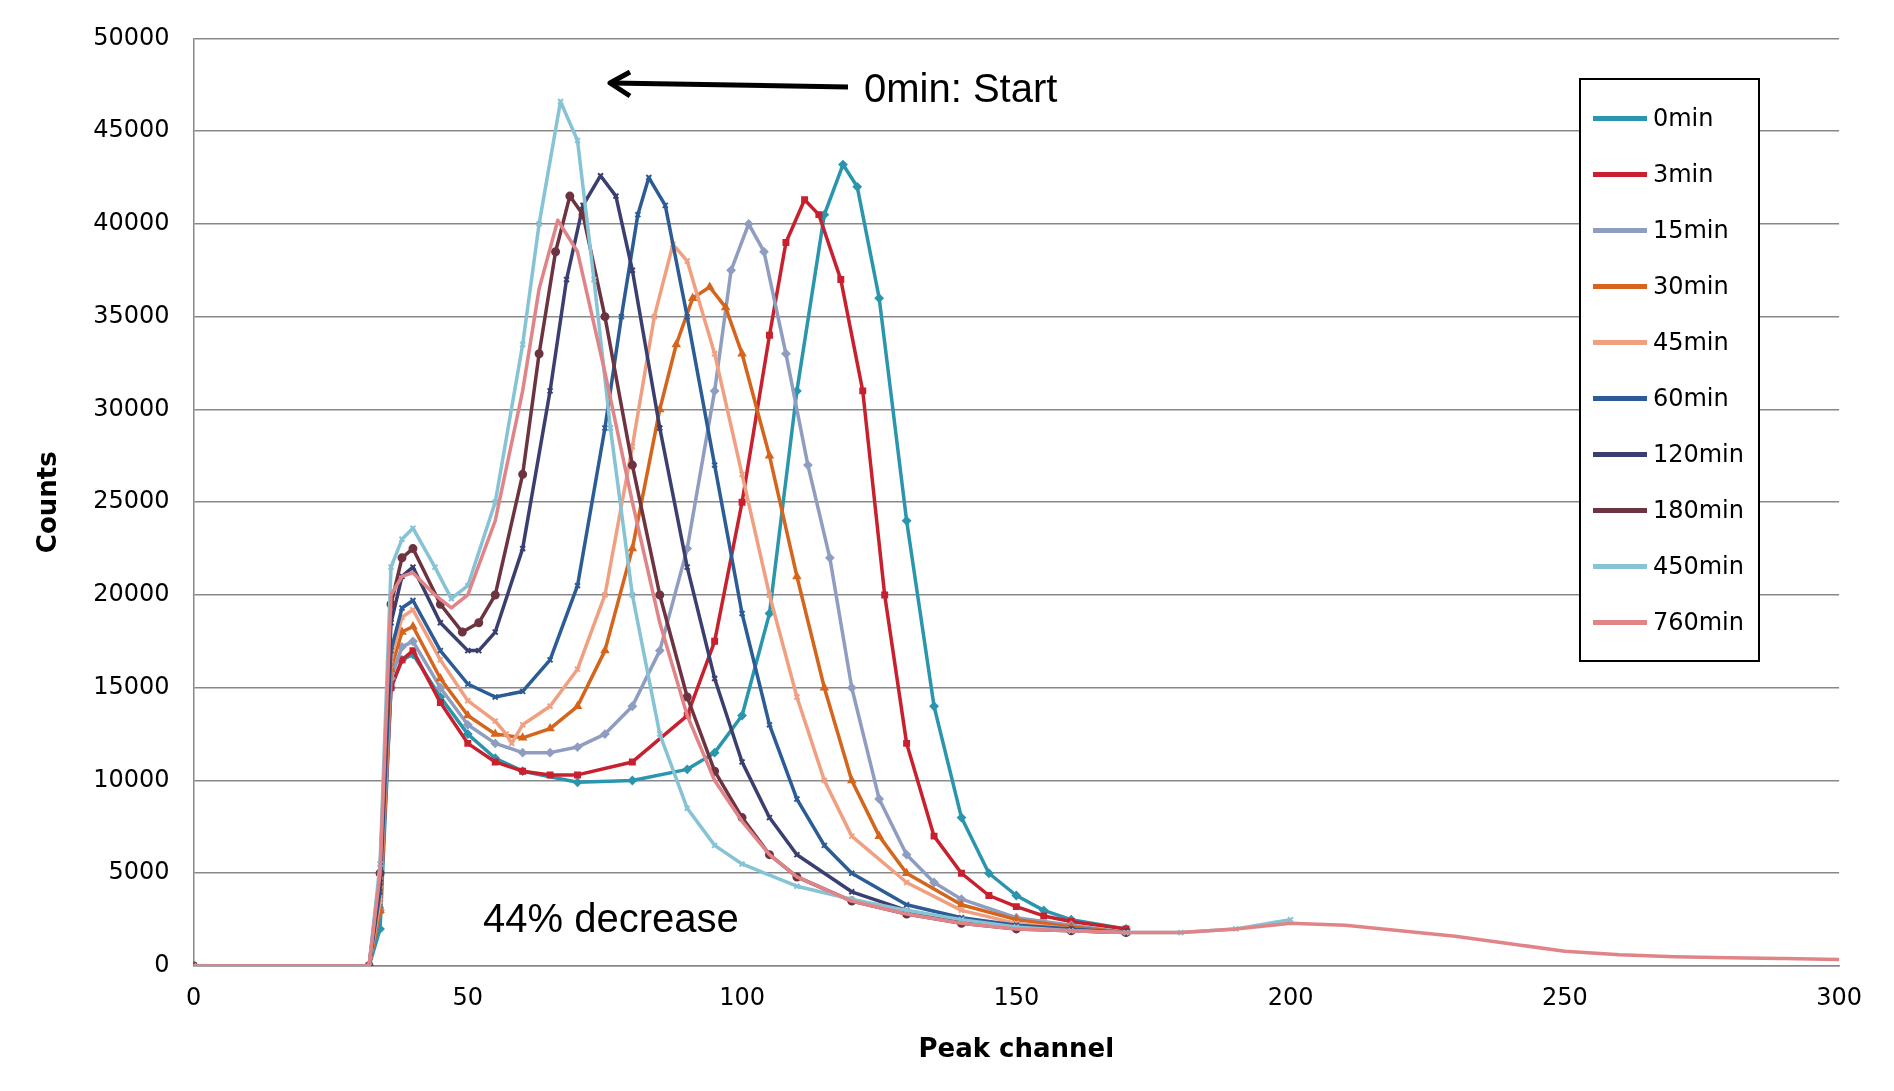 Image resolution: width=1894 pixels, height=1091 pixels. I want to click on x-tick-label: 0, so click(193, 996).